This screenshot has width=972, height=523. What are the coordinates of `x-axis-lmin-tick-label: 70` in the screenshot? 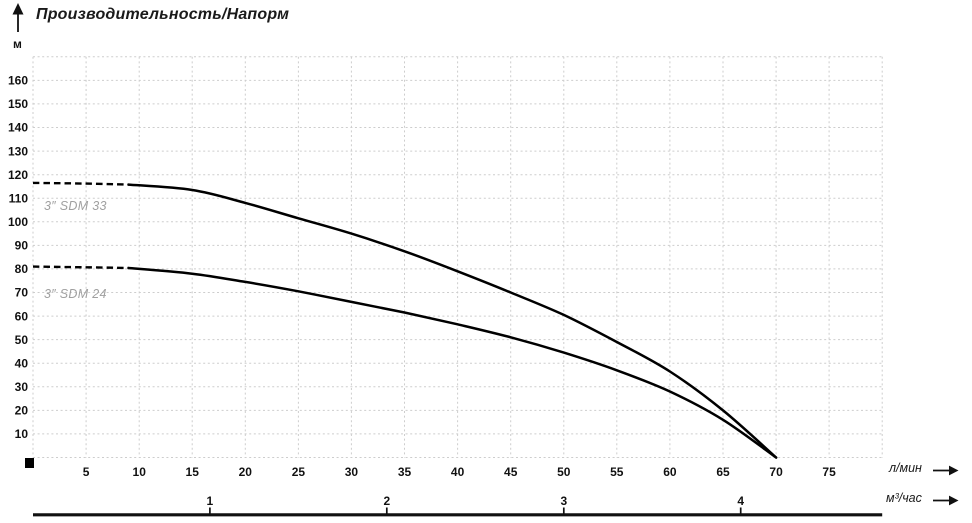 It's located at (776, 472).